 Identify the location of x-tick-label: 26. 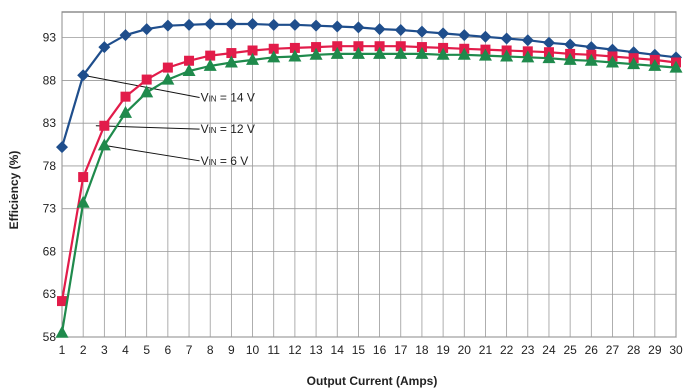
(592, 350).